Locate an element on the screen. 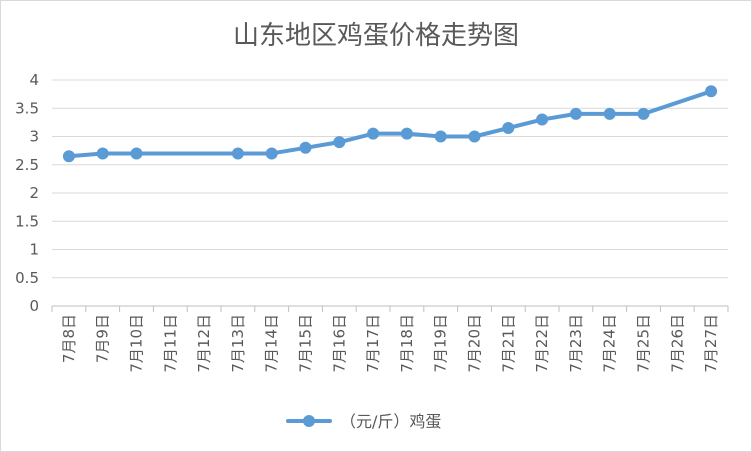  x-tick-label: 7月8日 is located at coordinates (69, 338).